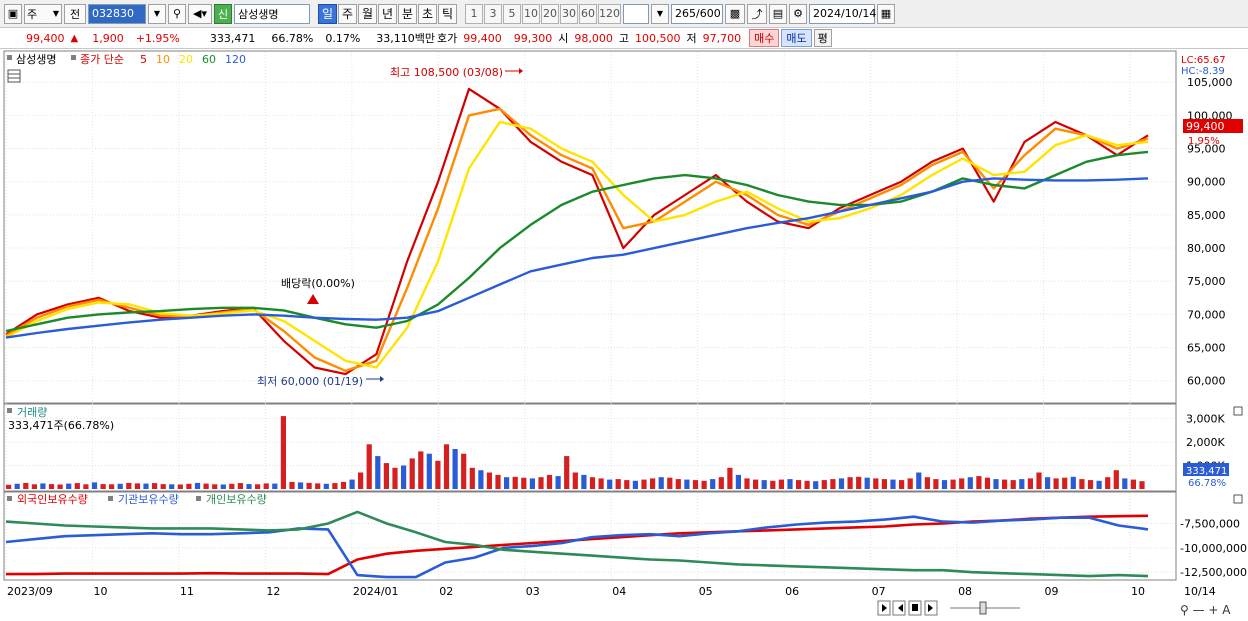  What do you see at coordinates (273, 591) in the screenshot?
I see `x-tick-label: 12` at bounding box center [273, 591].